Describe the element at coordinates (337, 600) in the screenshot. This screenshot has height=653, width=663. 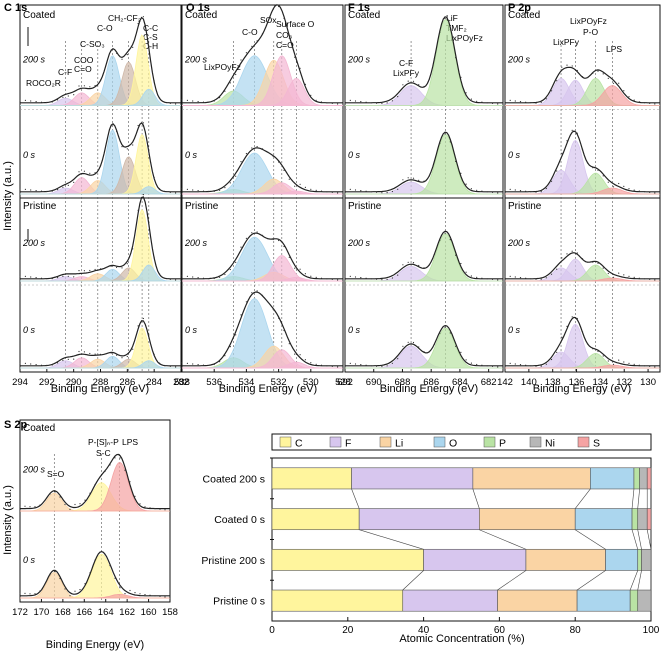
I see `bar-segment-C` at that location.